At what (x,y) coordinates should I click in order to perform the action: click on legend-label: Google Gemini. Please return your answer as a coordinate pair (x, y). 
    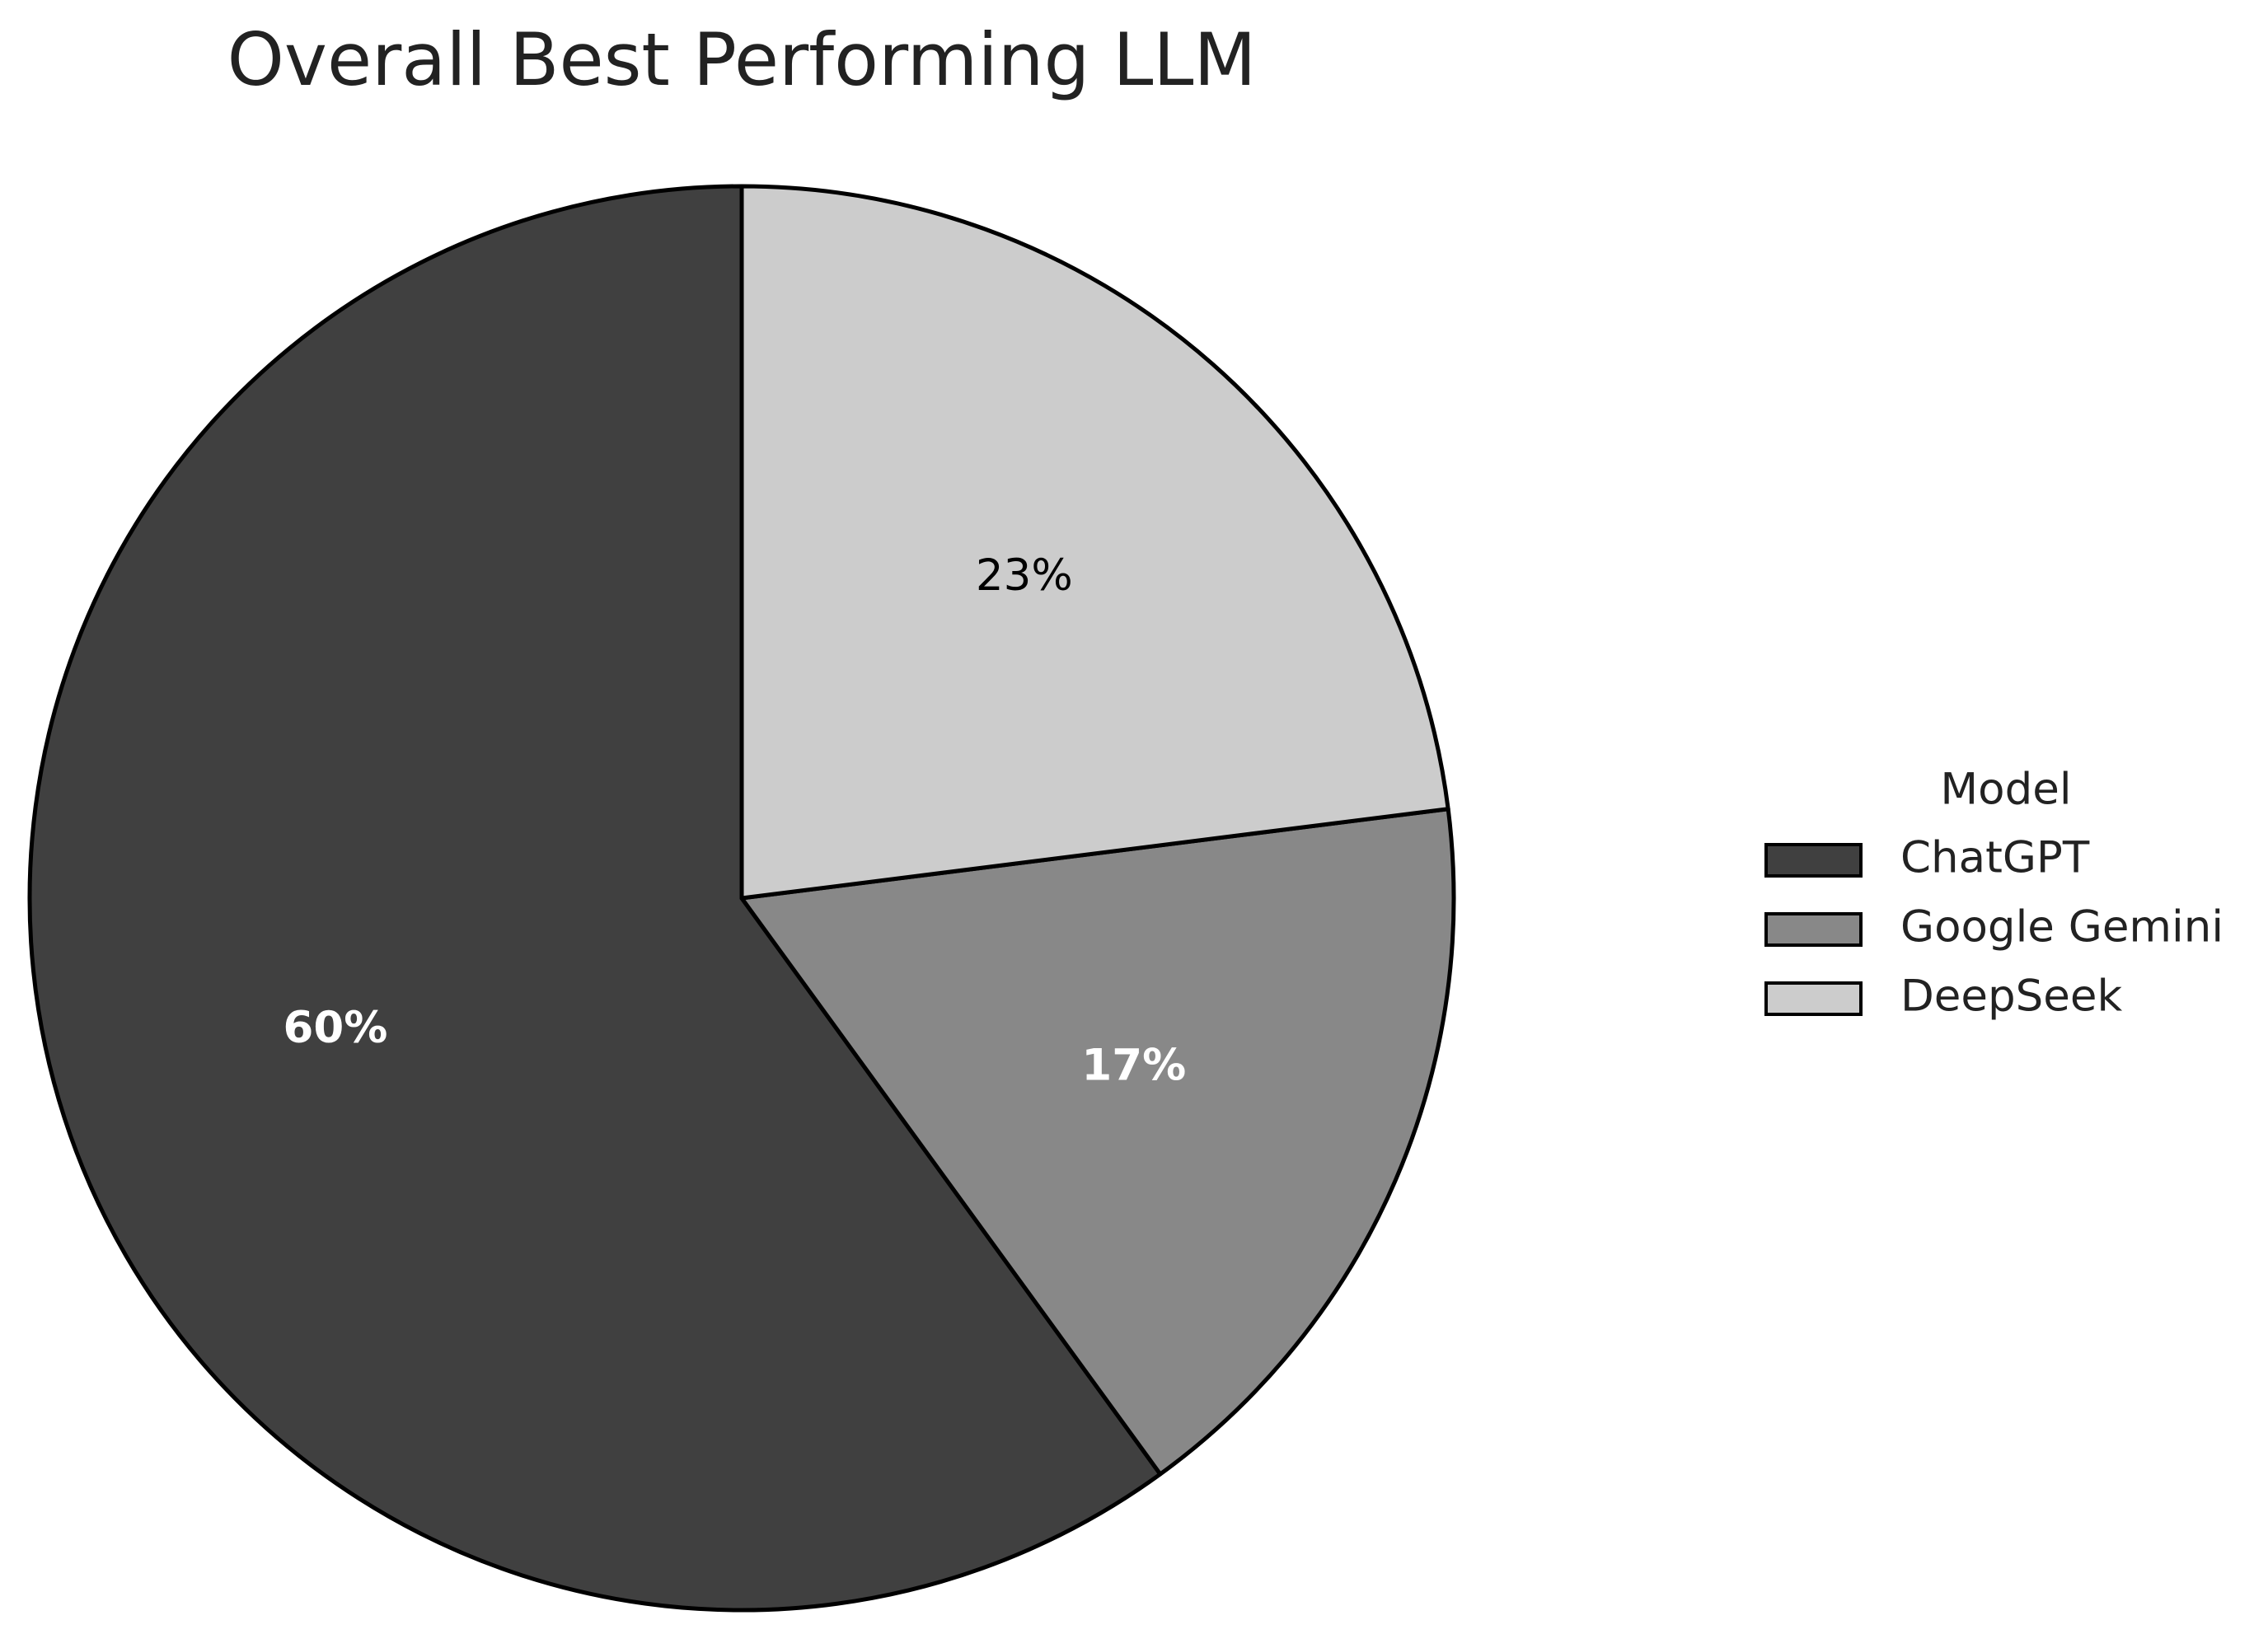
    Looking at the image, I should click on (2061, 927).